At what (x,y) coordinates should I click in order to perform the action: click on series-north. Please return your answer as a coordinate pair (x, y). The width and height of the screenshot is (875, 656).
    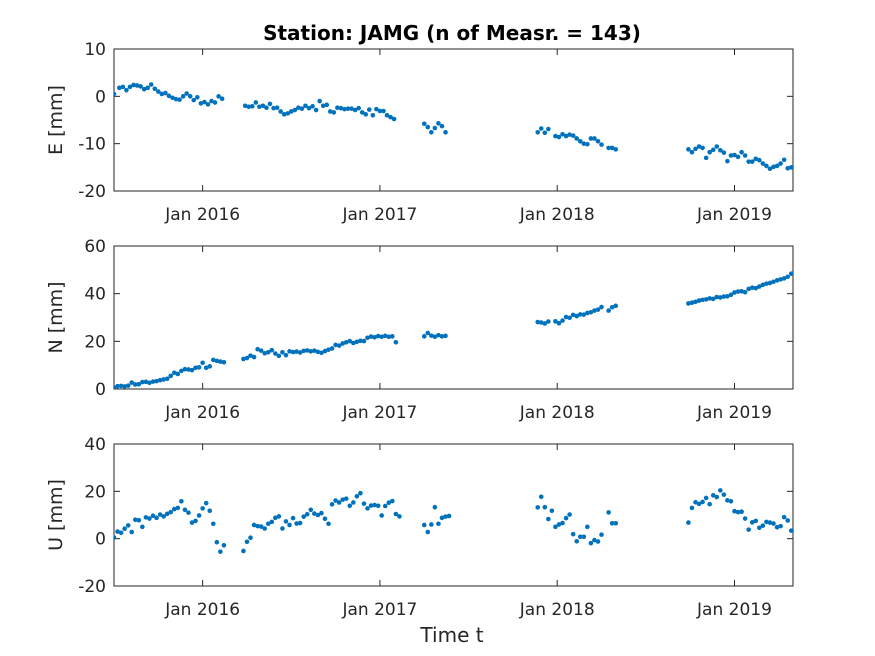
    Looking at the image, I should click on (453, 330).